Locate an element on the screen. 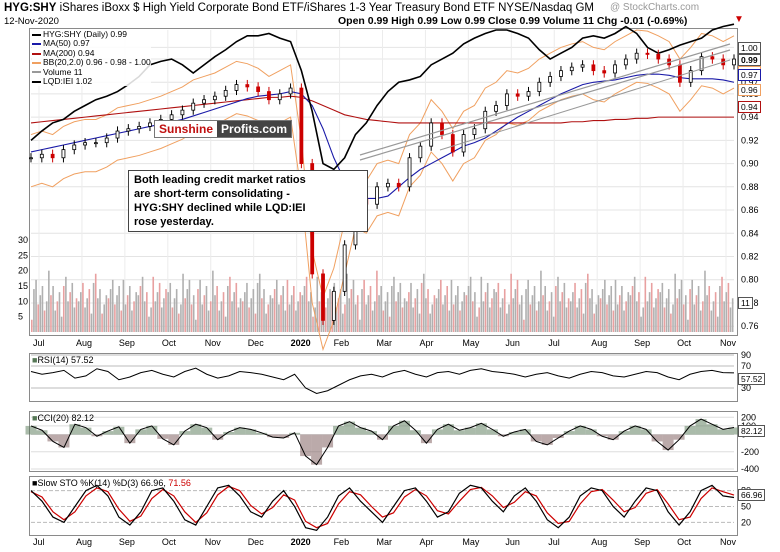  logo-part2: Profits.com is located at coordinates (254, 129).